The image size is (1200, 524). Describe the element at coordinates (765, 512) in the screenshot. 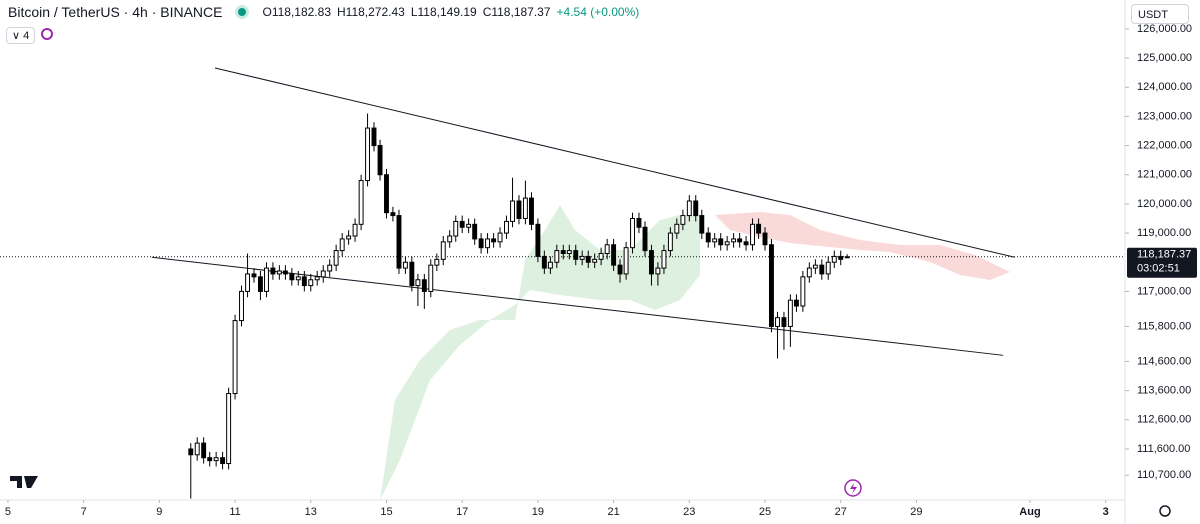

I see `x-tick-label: 25` at that location.